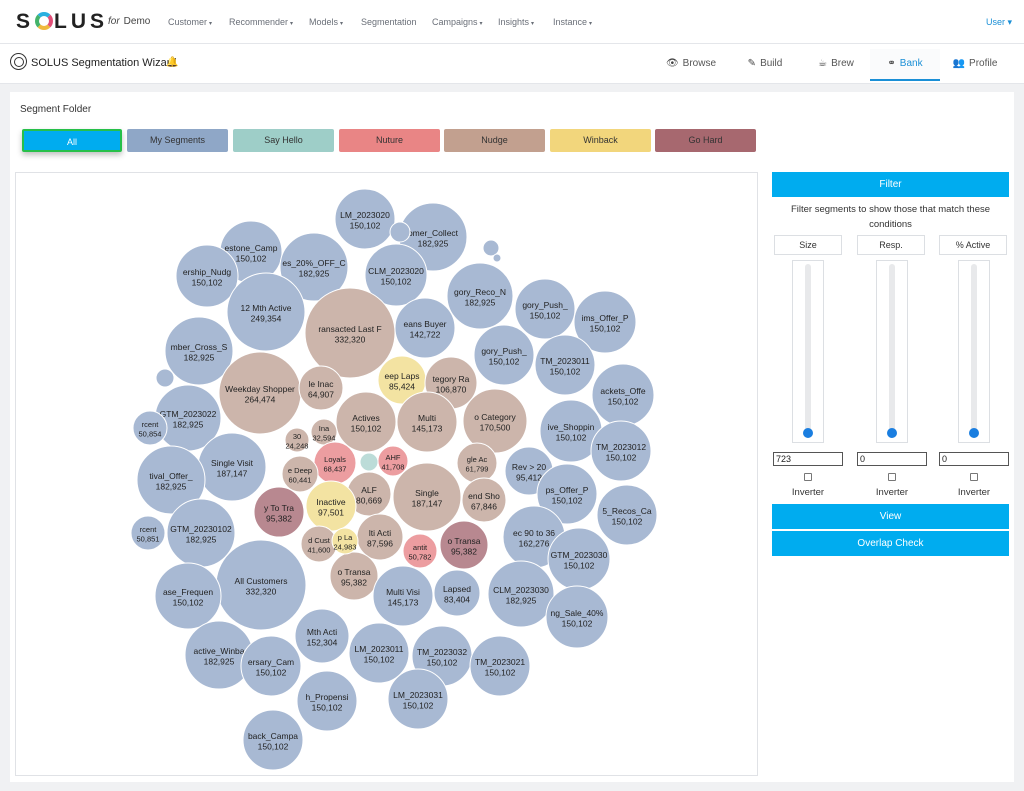 The width and height of the screenshot is (1024, 791). What do you see at coordinates (892, 433) in the screenshot?
I see `slider-handle` at bounding box center [892, 433].